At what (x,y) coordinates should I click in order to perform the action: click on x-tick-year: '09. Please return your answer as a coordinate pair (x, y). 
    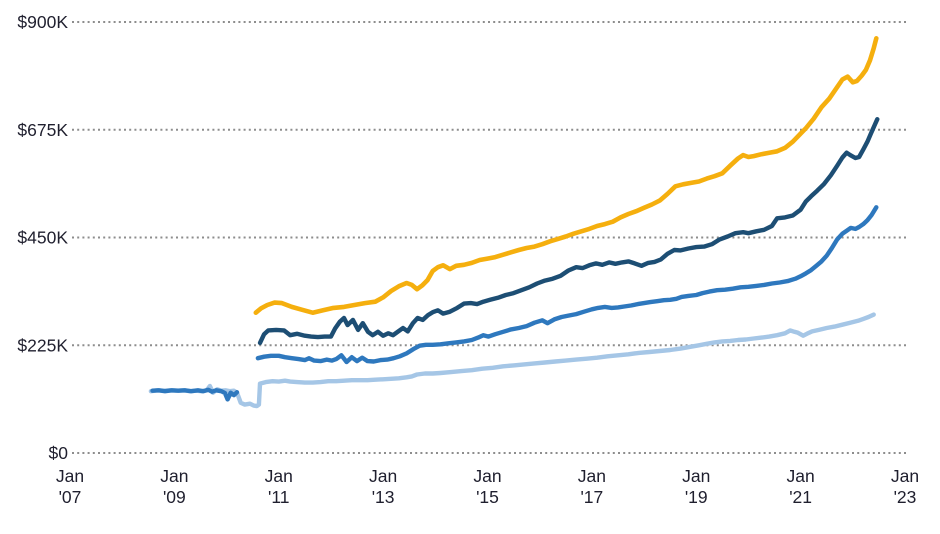
    Looking at the image, I should click on (174, 497).